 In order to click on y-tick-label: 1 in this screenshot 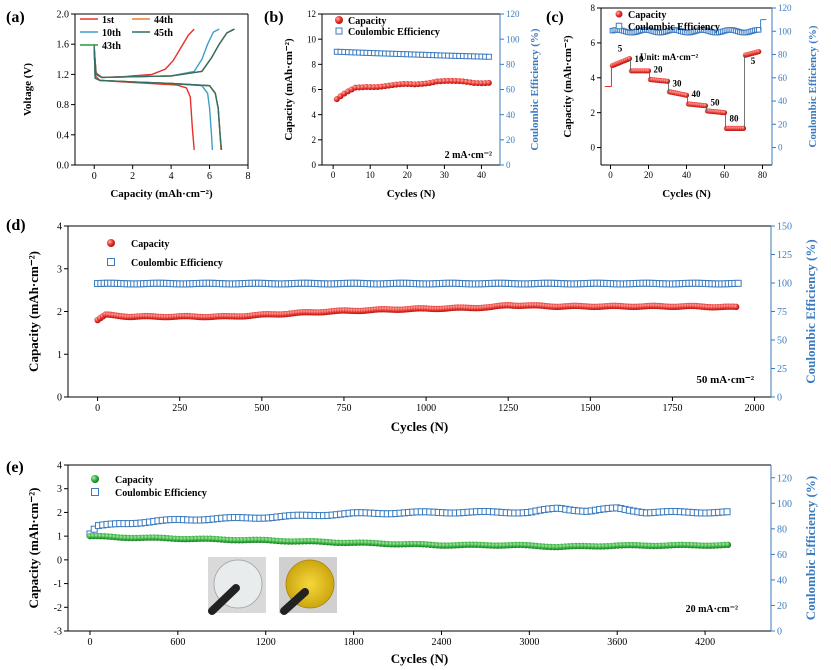, I will do `click(59, 355)`.